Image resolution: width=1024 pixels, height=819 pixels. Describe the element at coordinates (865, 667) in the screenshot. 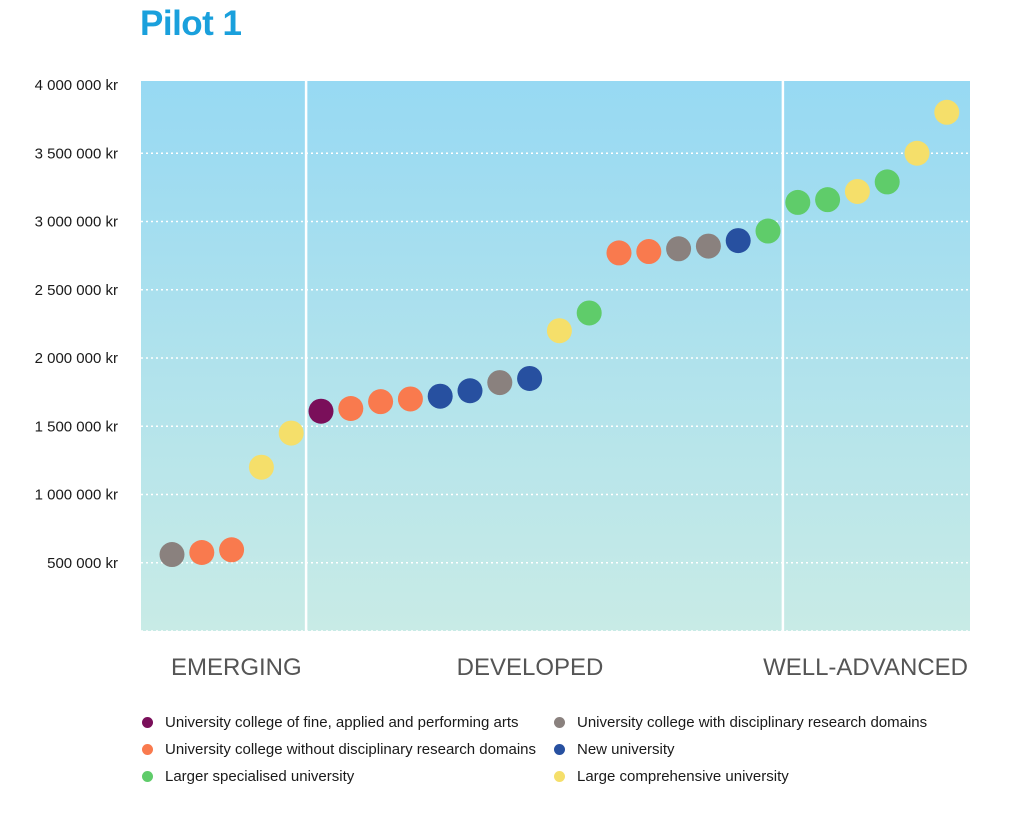

I see `phase-label-well-advanced: WELL-ADVANCED` at that location.